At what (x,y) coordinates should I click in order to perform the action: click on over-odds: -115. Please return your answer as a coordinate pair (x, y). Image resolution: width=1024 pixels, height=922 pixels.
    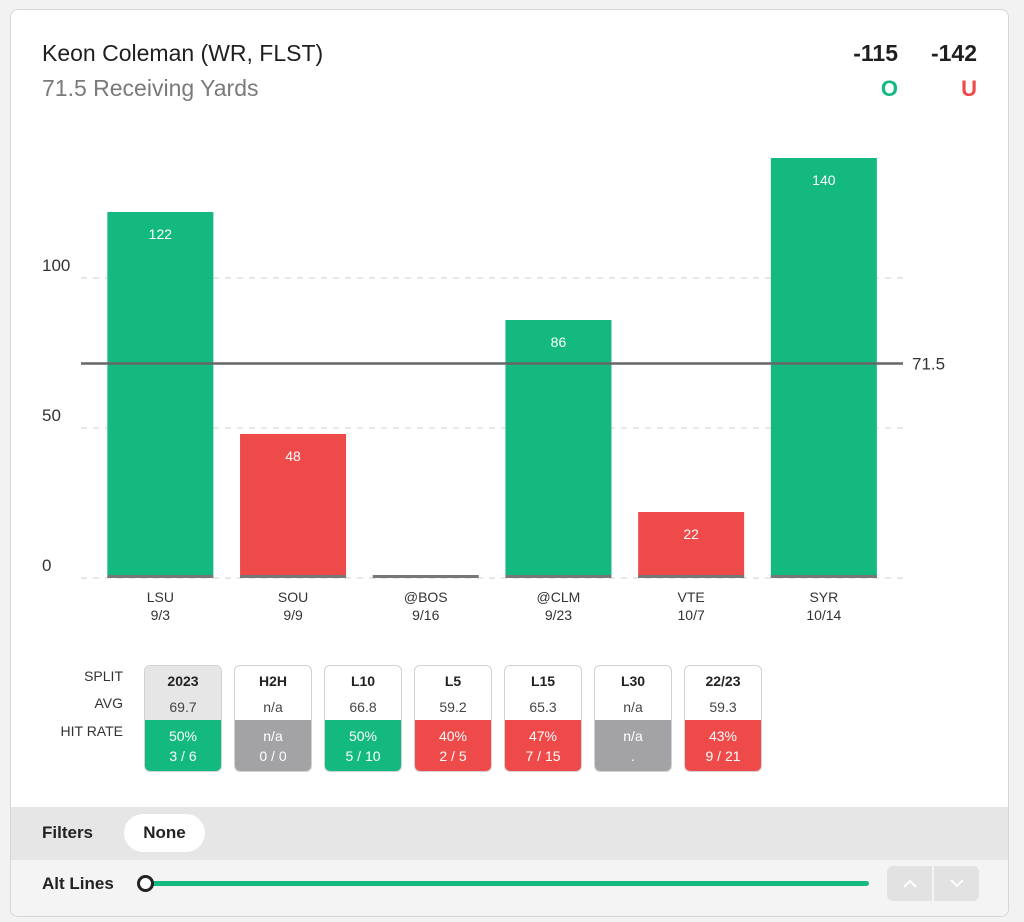
    Looking at the image, I should click on (875, 53).